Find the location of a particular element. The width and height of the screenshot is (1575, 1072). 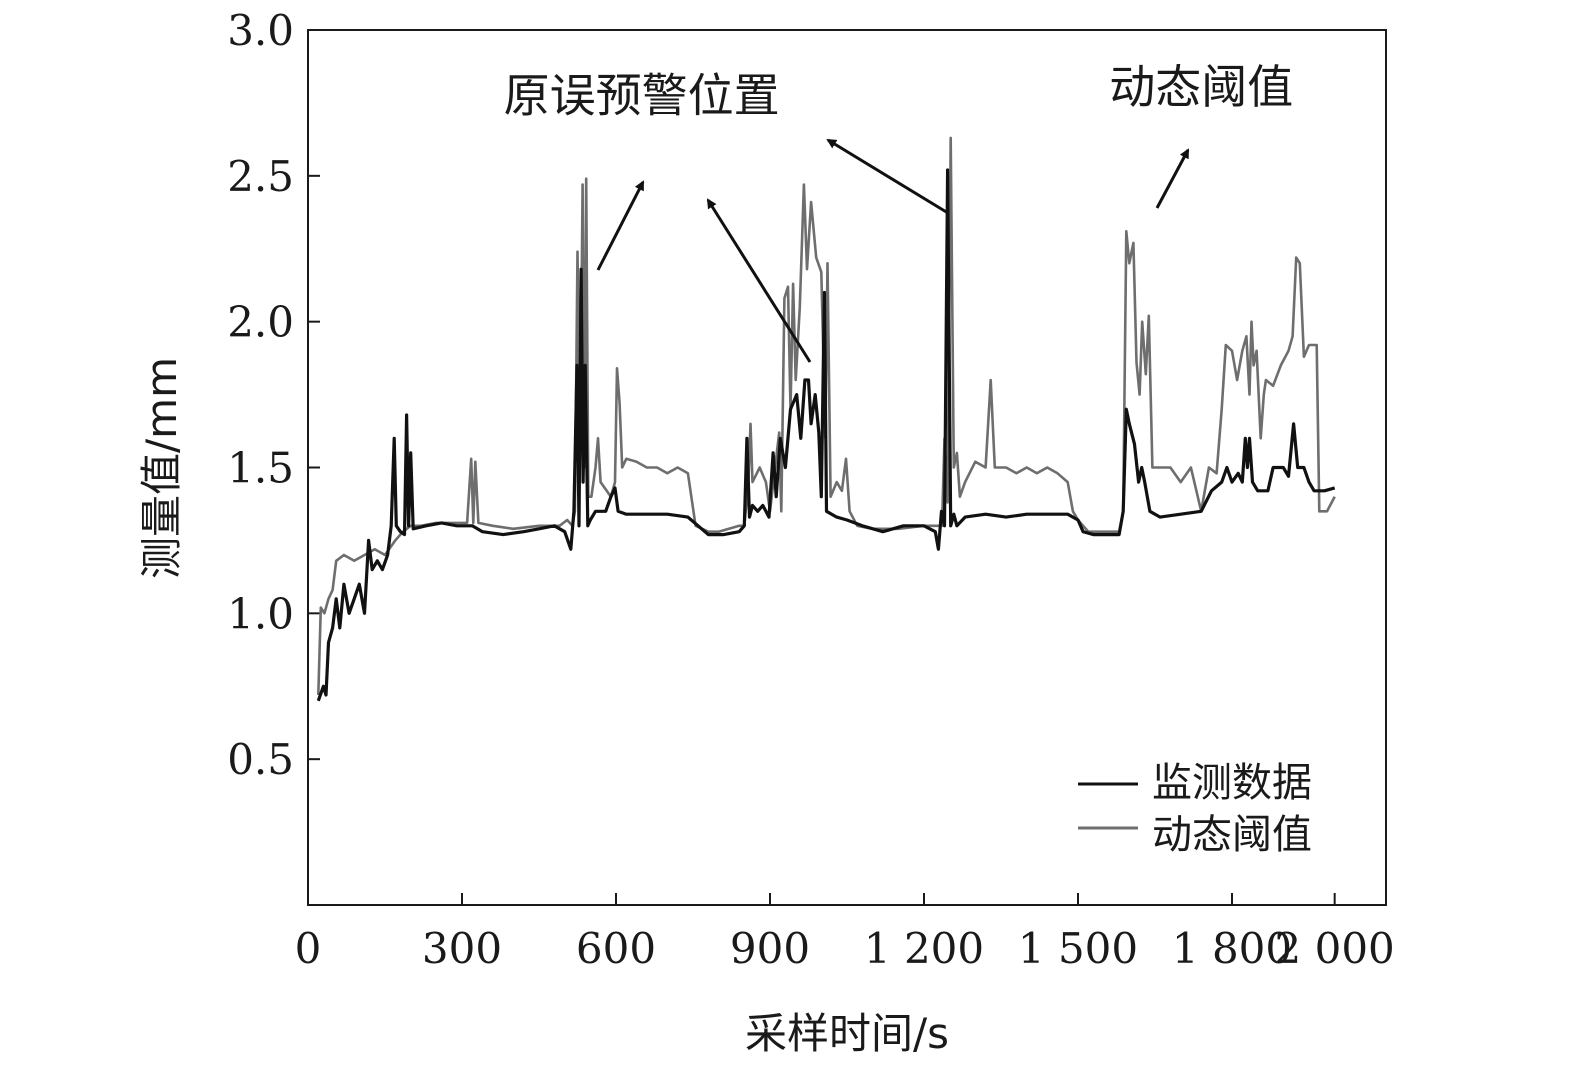

y-tick-label: 1.0 is located at coordinates (260, 613).